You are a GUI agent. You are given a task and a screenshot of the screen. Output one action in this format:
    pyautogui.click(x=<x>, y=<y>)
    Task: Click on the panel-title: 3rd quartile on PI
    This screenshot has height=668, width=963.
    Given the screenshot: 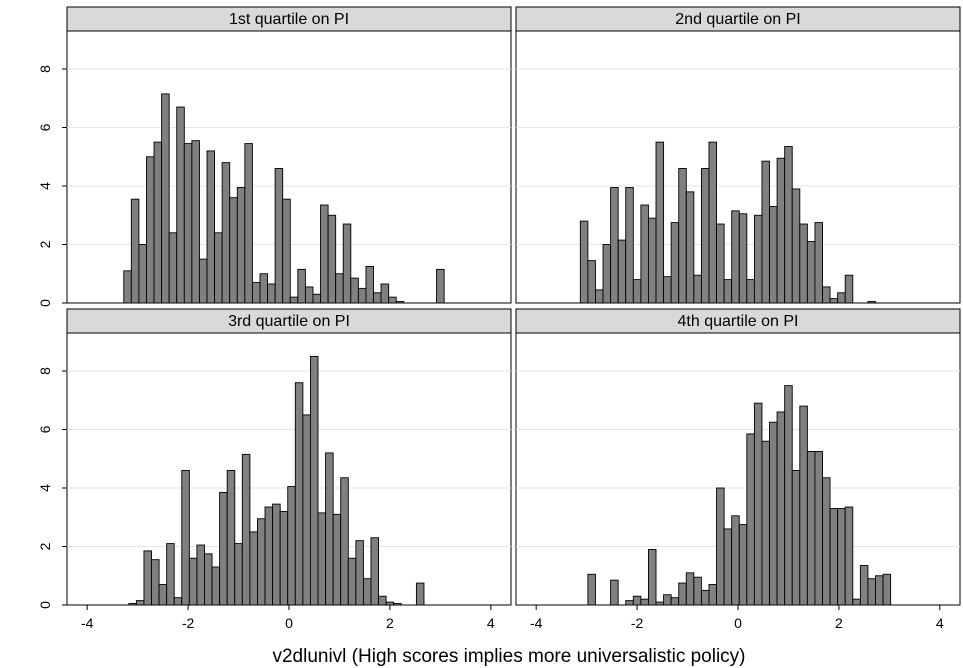 What is the action you would take?
    pyautogui.click(x=289, y=321)
    